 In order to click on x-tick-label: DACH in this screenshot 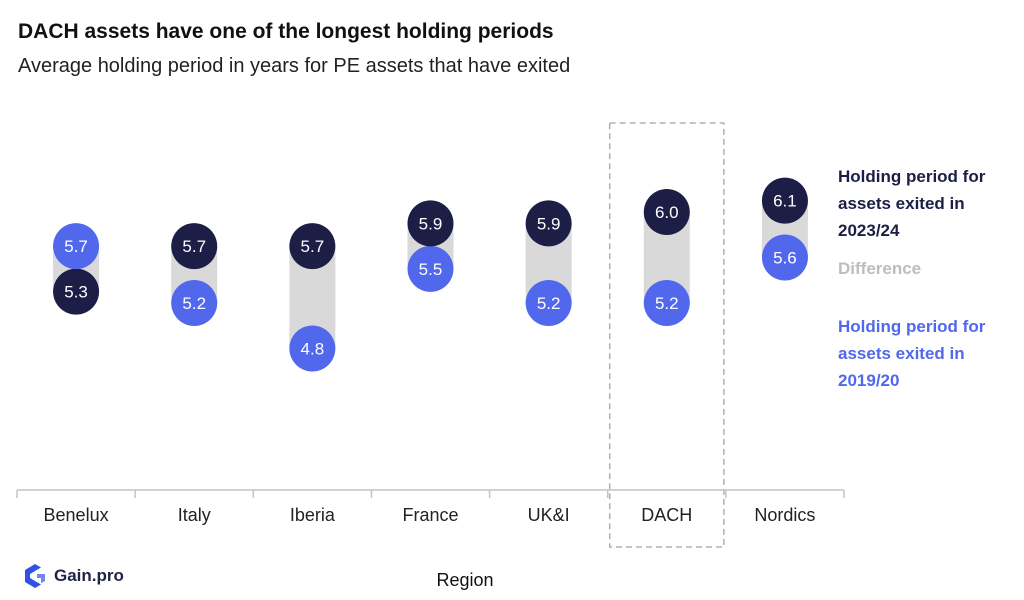, I will do `click(666, 515)`.